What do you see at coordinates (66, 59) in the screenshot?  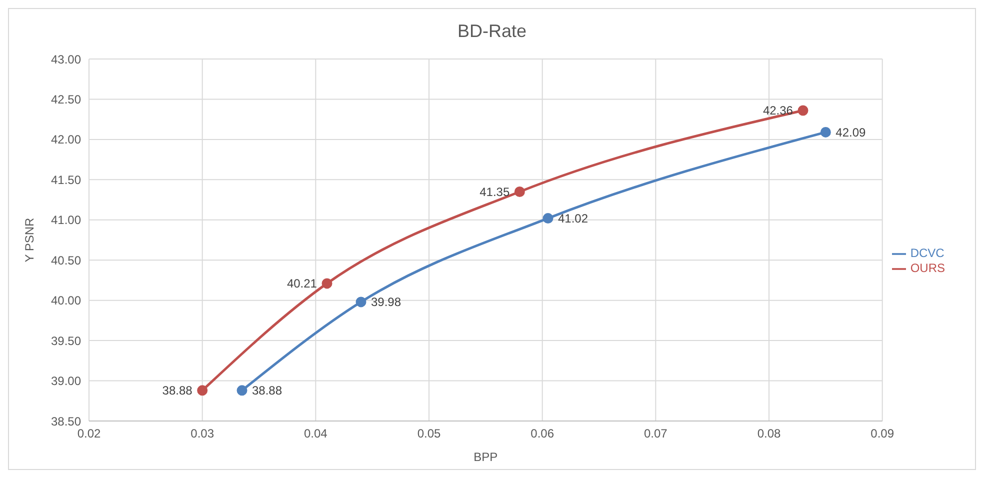 I see `y-tick-label: 43.00` at bounding box center [66, 59].